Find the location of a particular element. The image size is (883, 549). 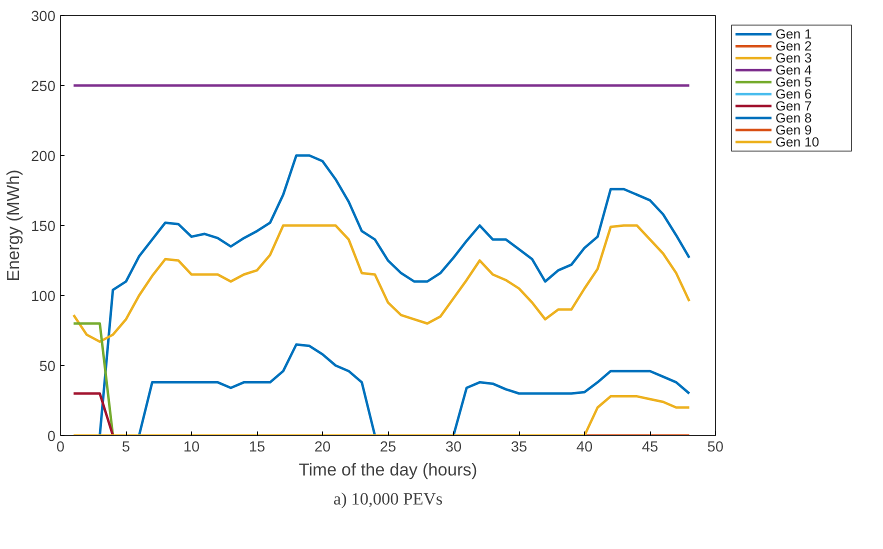

x-tick-label: 15 is located at coordinates (257, 448).